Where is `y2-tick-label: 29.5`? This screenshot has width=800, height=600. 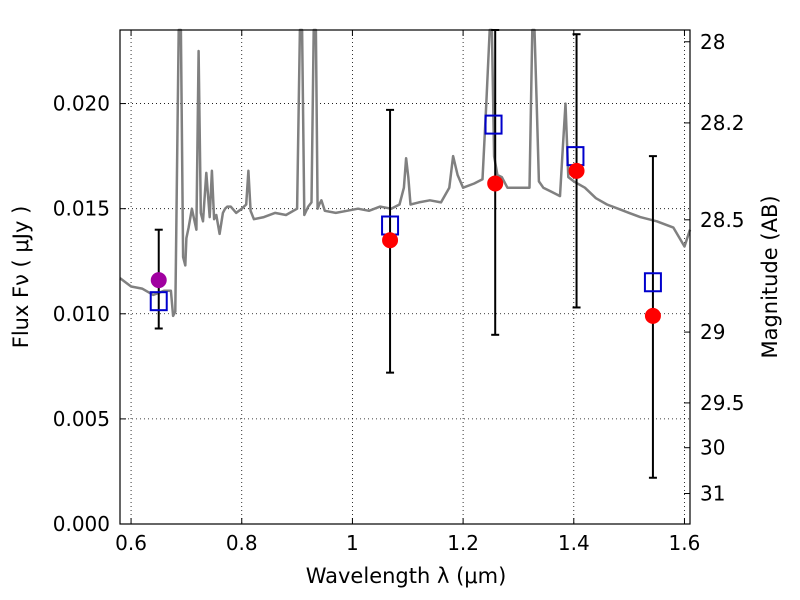 y2-tick-label: 29.5 is located at coordinates (722, 403).